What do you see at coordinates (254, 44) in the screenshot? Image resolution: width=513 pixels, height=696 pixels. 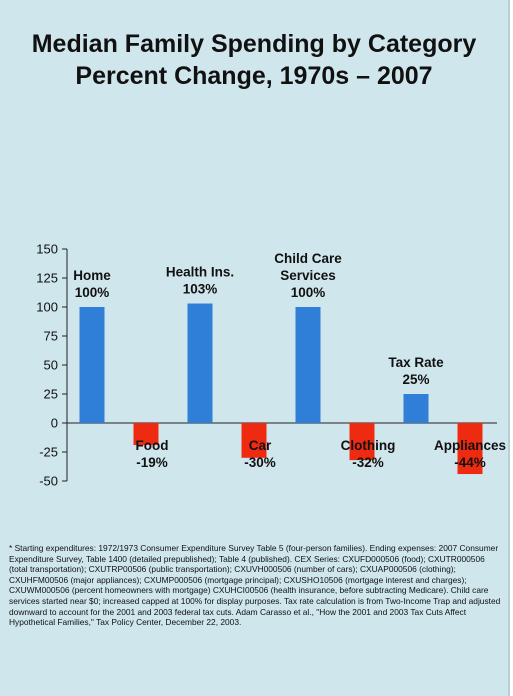 I see `chart-title-line-1: Median Family Spending by Category` at bounding box center [254, 44].